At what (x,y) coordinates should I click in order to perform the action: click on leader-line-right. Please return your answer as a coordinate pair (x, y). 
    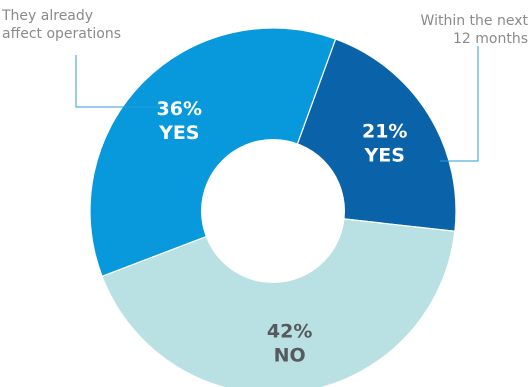
    Looking at the image, I should click on (459, 104).